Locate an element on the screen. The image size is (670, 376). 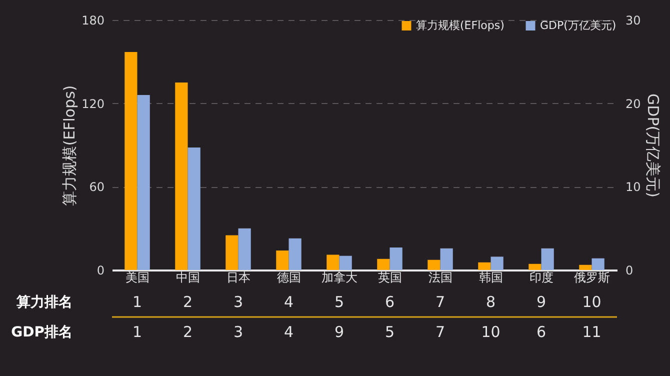
y-tick-label: 180 is located at coordinates (93, 21).